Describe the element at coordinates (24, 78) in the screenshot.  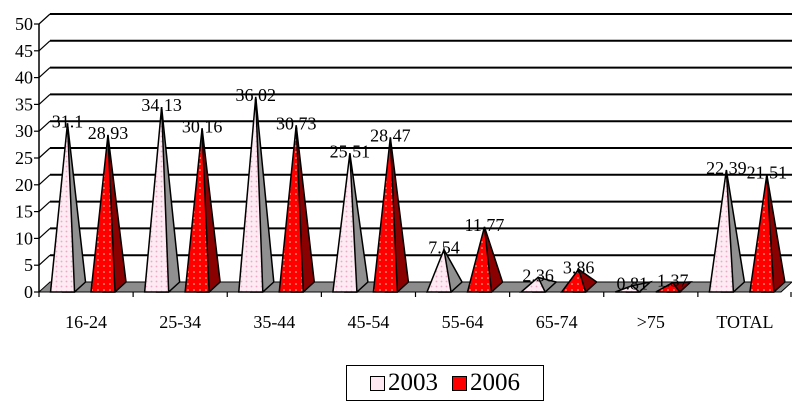
I see `y-tick-label: 40` at that location.